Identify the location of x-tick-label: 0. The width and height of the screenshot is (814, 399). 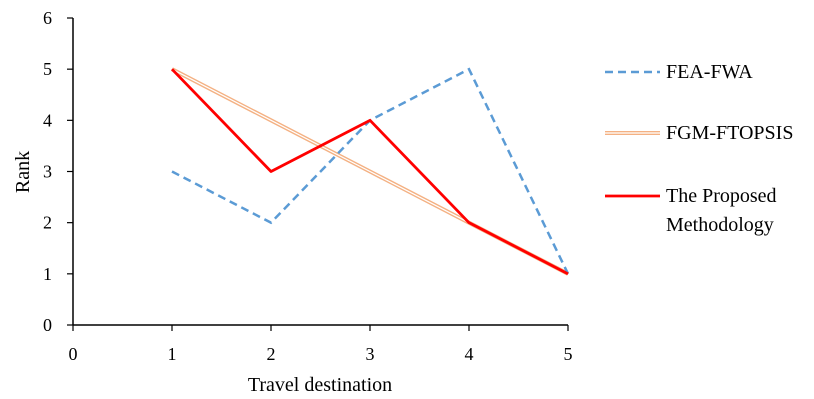
(73, 354).